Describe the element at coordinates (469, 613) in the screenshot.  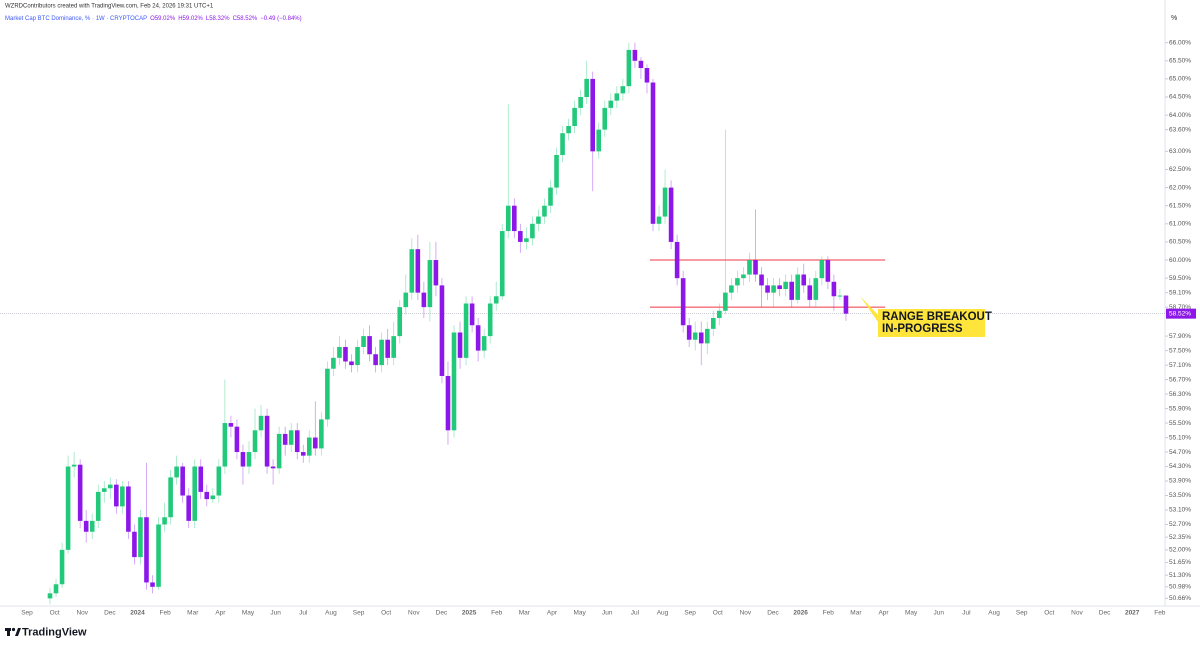
I see `x-tick-label: 2025` at that location.